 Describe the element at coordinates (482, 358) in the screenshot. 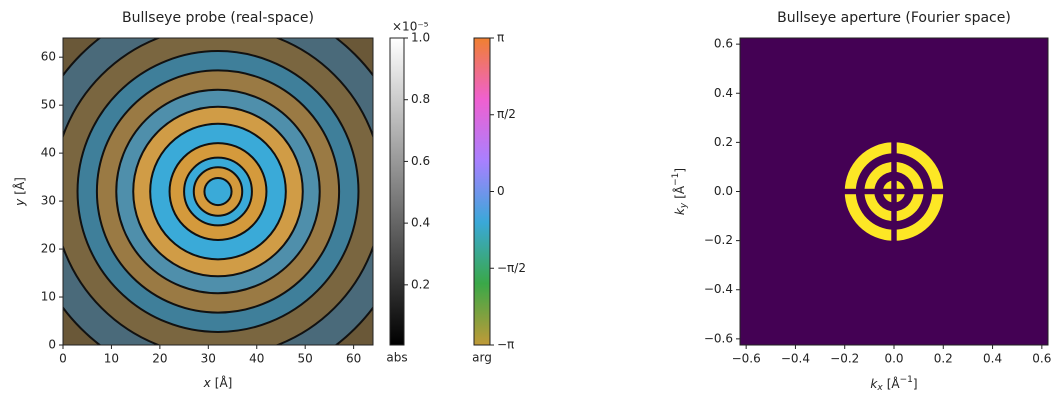

I see `colorbar-label: arg` at that location.